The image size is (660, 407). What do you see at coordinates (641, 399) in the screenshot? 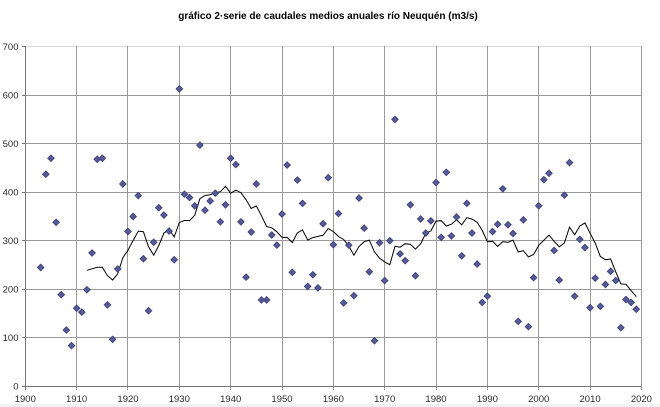
I see `svg-text: 2020` at bounding box center [641, 399].